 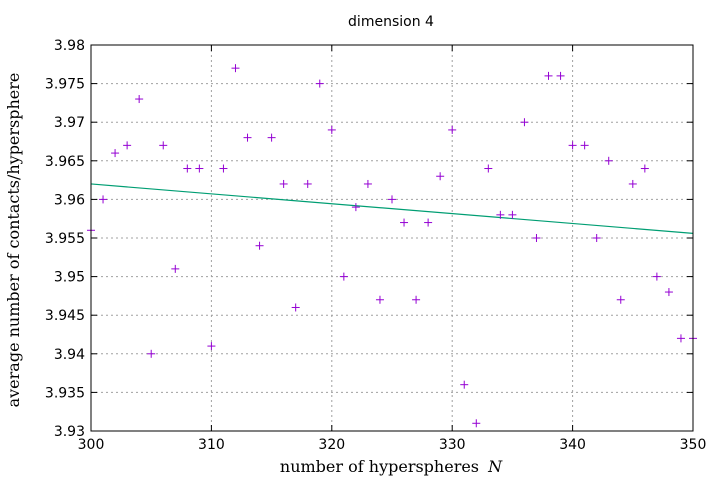 What do you see at coordinates (331, 445) in the screenshot?
I see `x-tick-label: 320` at bounding box center [331, 445].